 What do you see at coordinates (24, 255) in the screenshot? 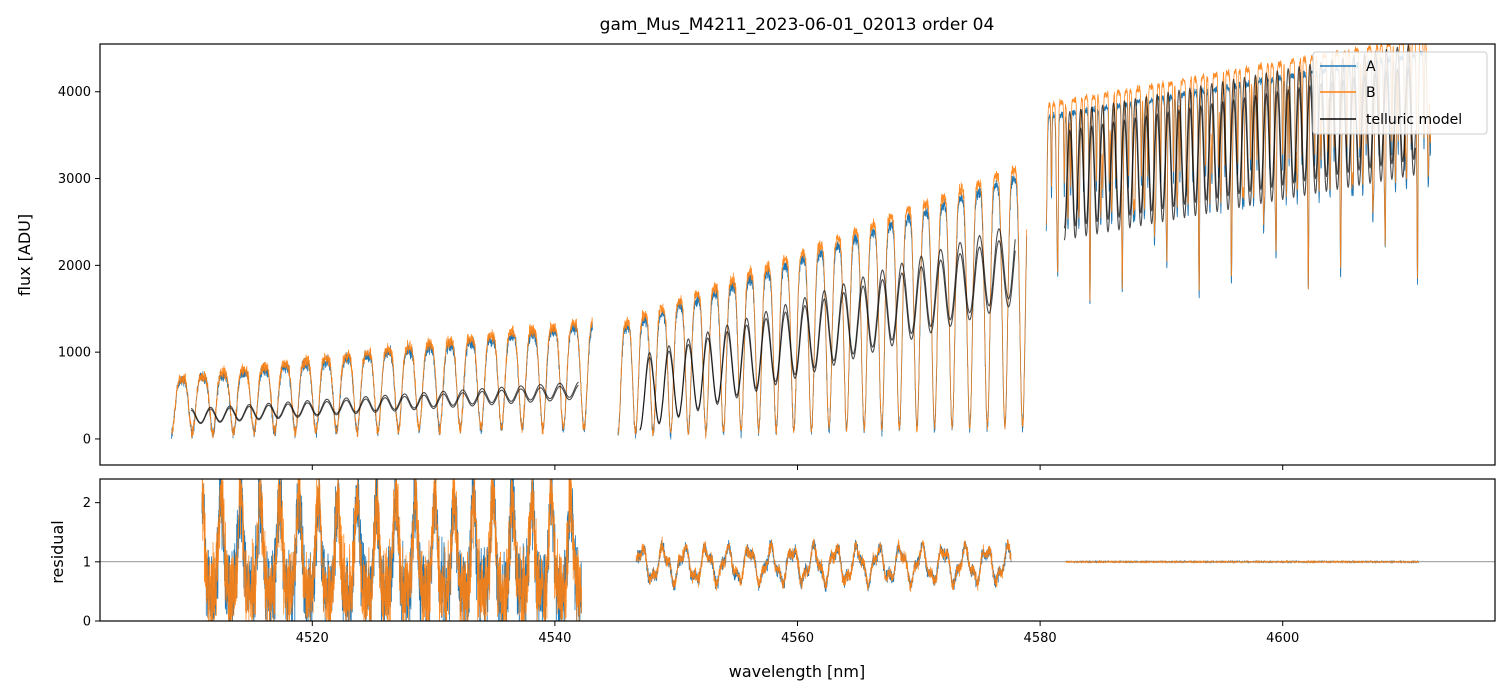
I see `flux-ylabel: flux [ADU]` at bounding box center [24, 255].